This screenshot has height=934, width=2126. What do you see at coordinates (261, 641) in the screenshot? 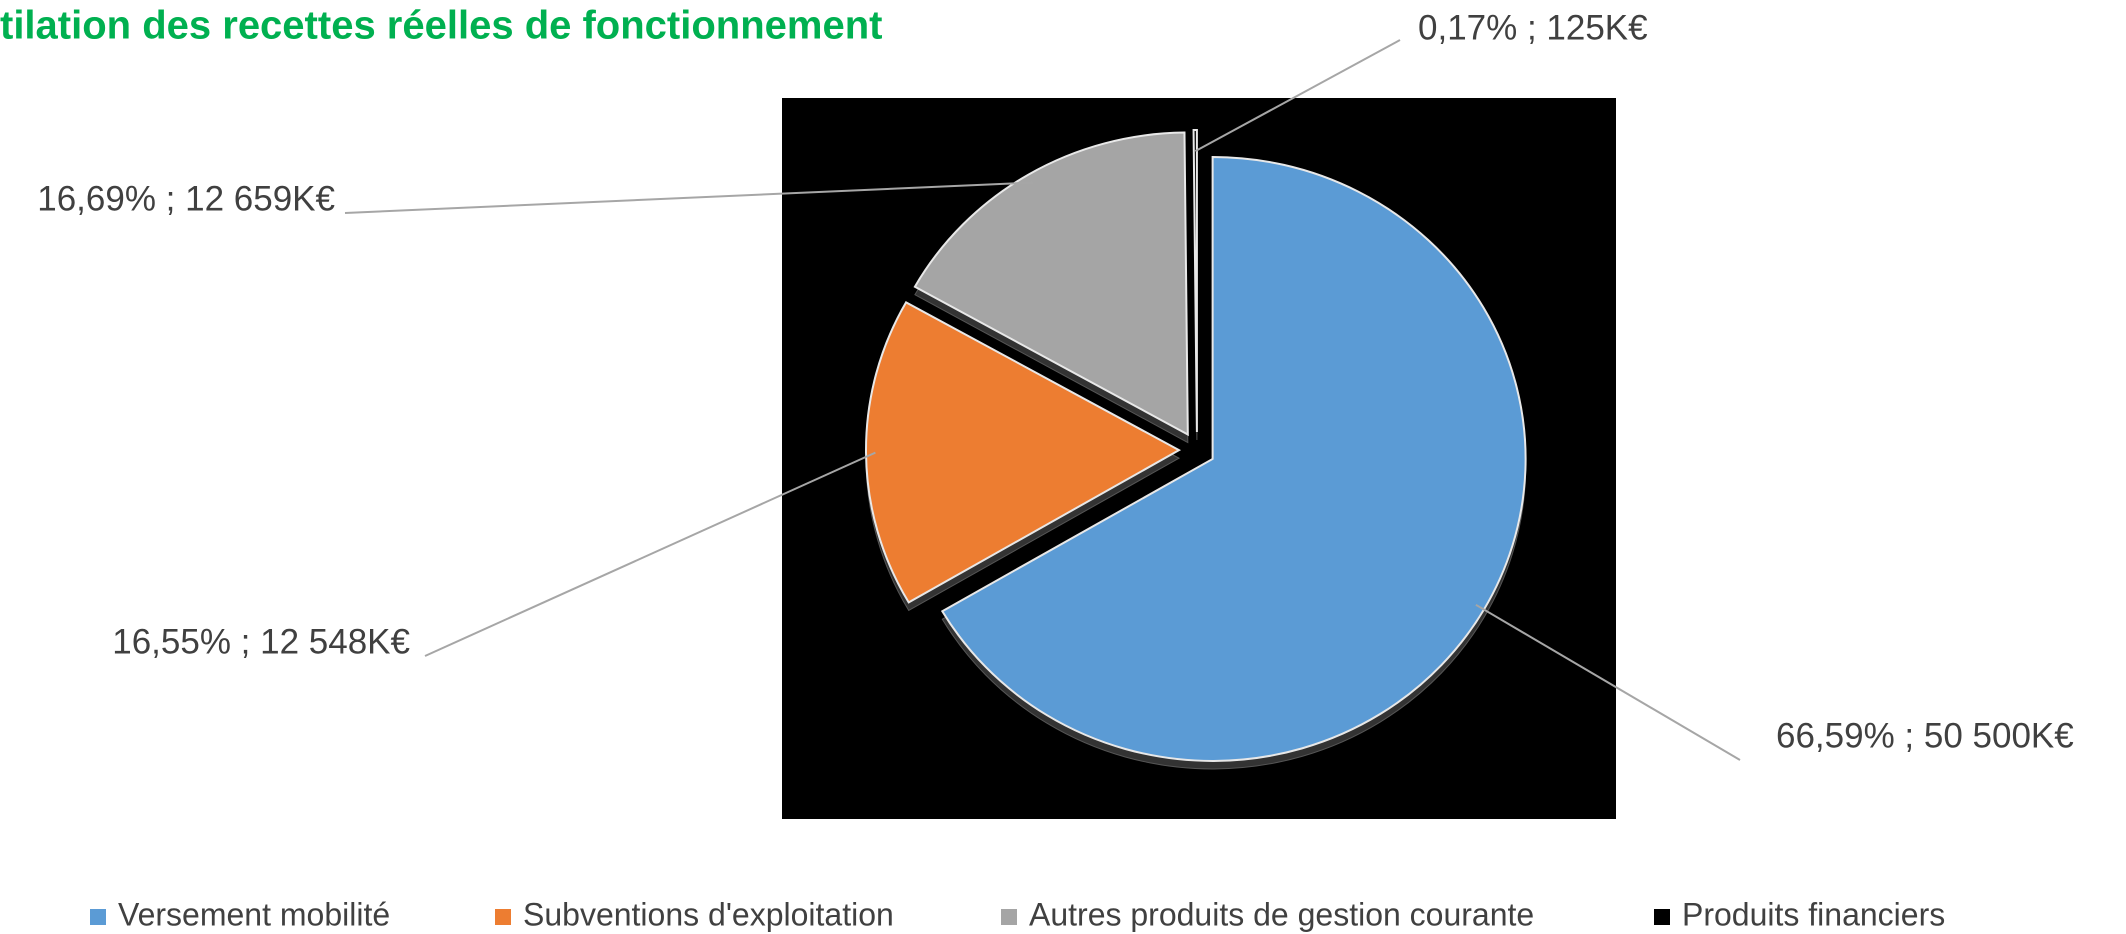
I see `data-label: 16,55% ; 12 548K€` at bounding box center [261, 641].